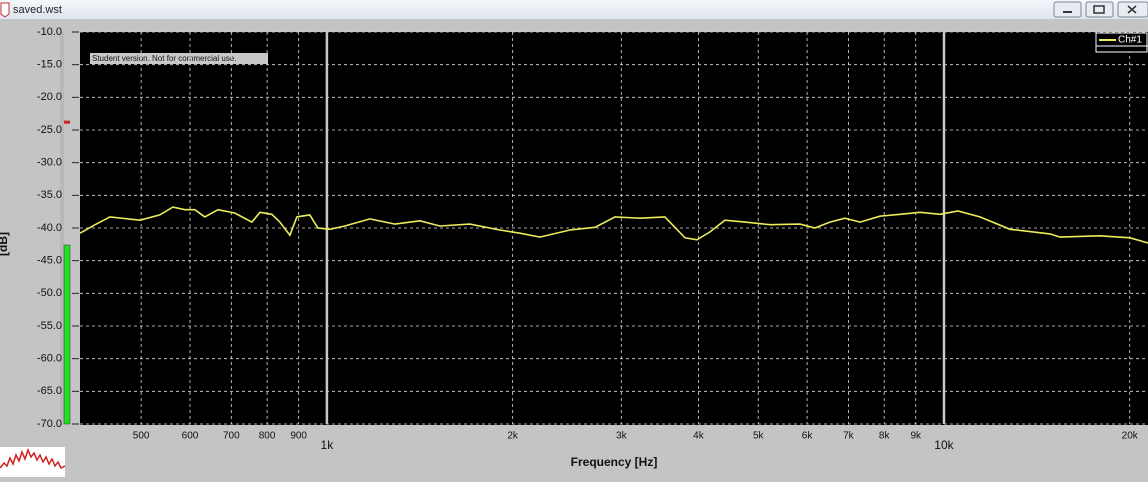 This screenshot has width=1148, height=482. I want to click on x-tick-label: 4k, so click(699, 436).